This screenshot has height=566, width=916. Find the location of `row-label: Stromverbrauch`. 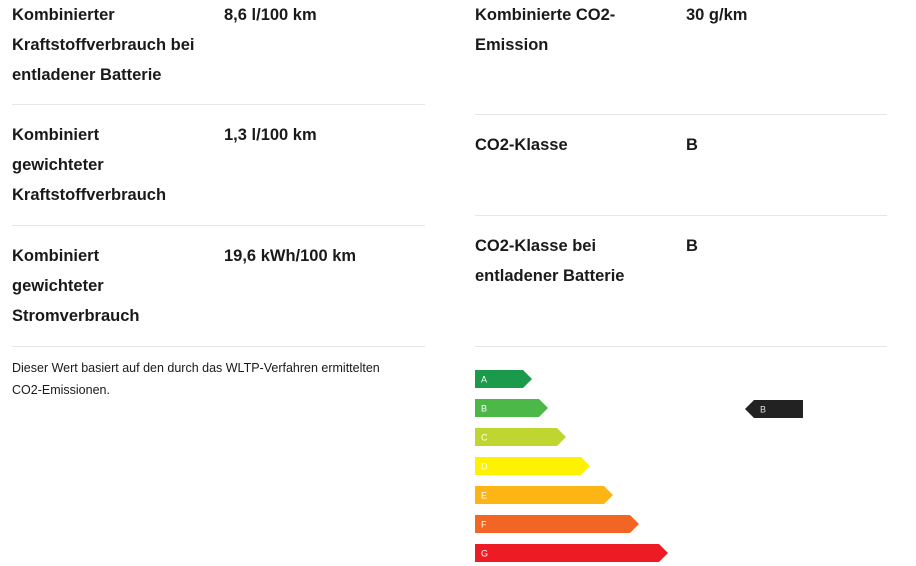

row-label: Stromverbrauch is located at coordinates (76, 316).